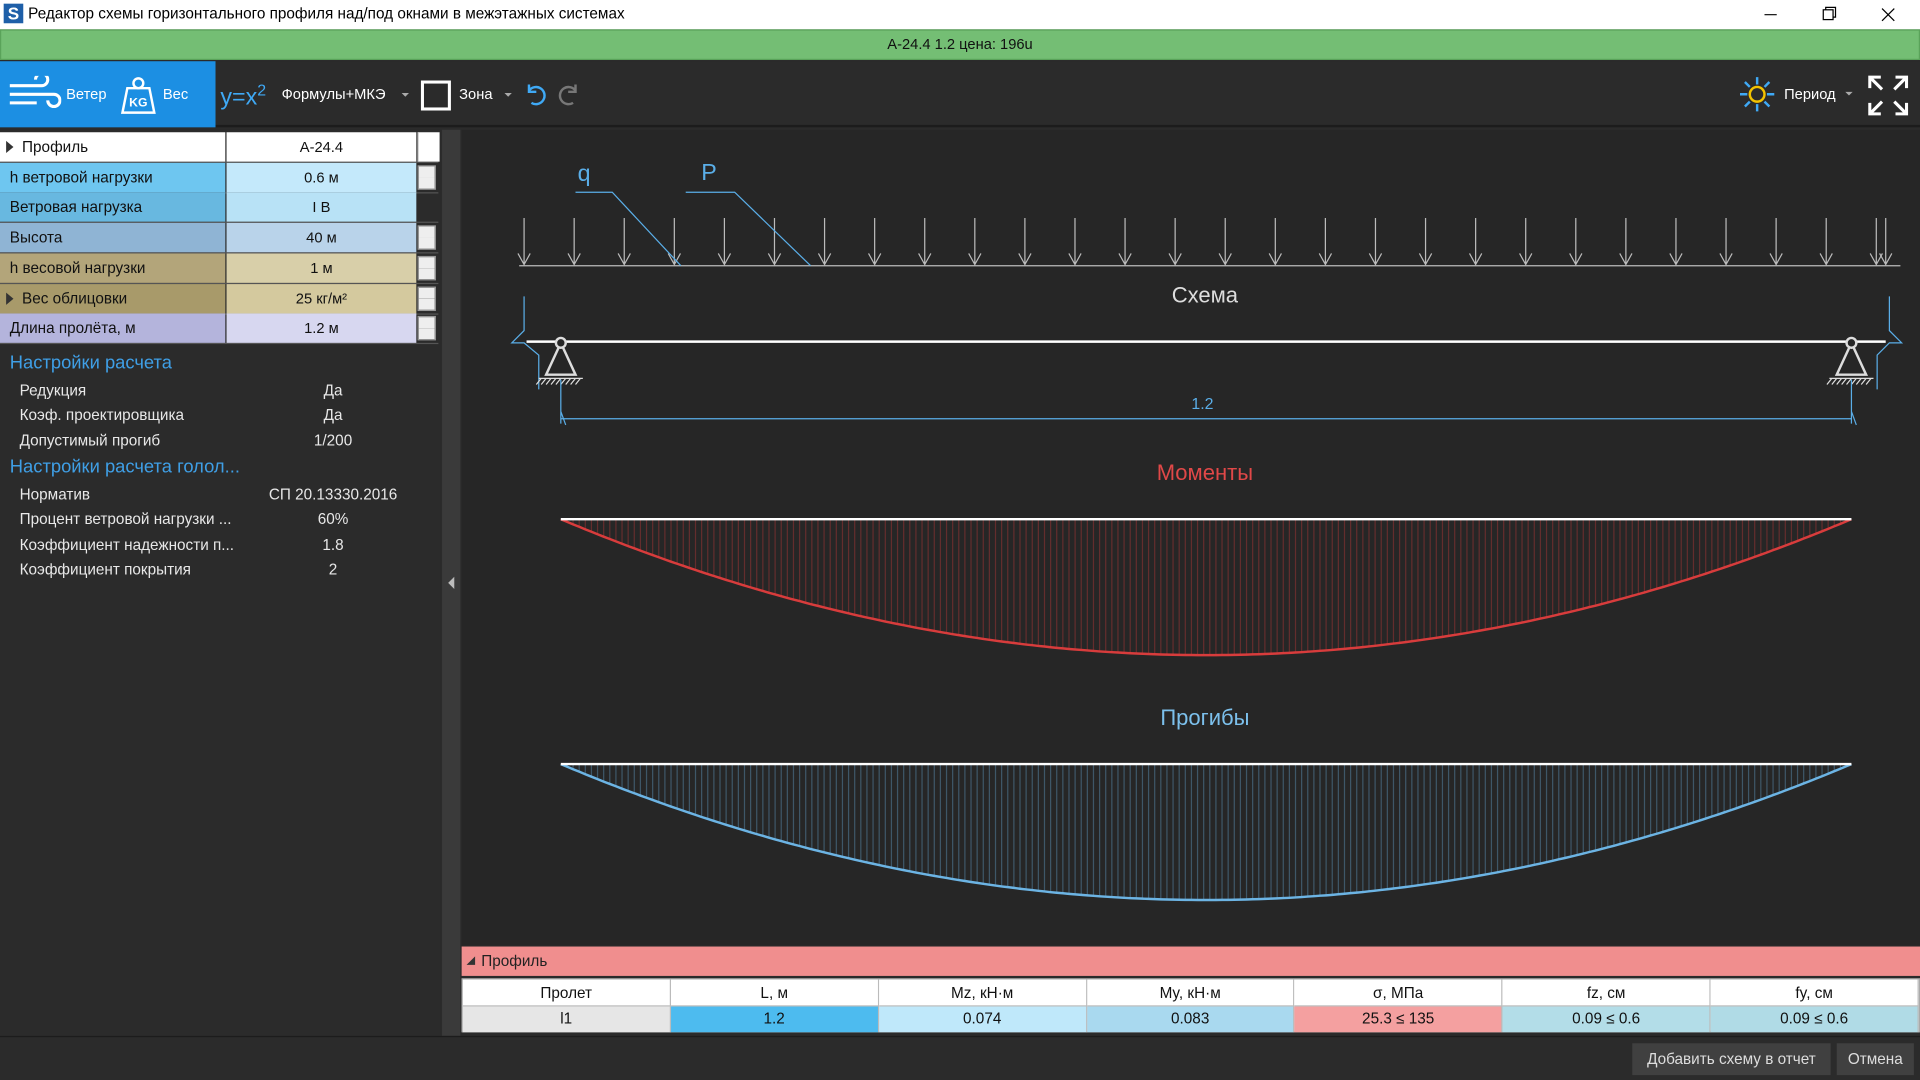 Image resolution: width=1920 pixels, height=1080 pixels. What do you see at coordinates (333, 494) in the screenshot?
I see `setting-value: СП 20.13330.2016` at bounding box center [333, 494].